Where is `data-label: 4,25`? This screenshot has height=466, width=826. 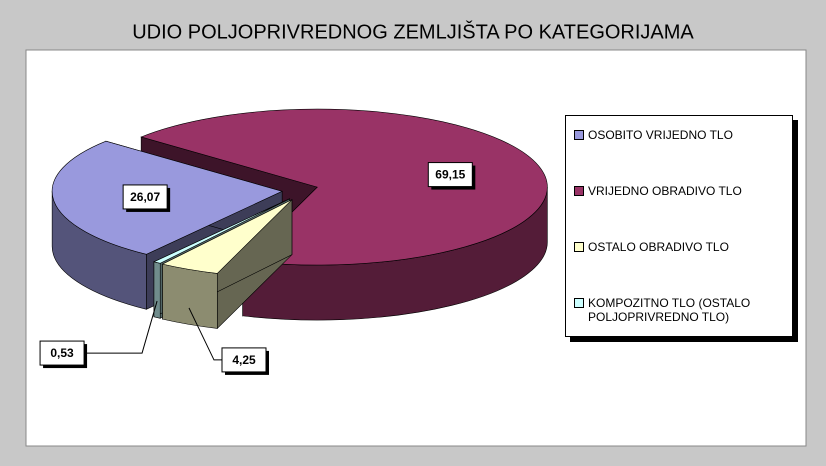
data-label: 4,25 is located at coordinates (244, 360).